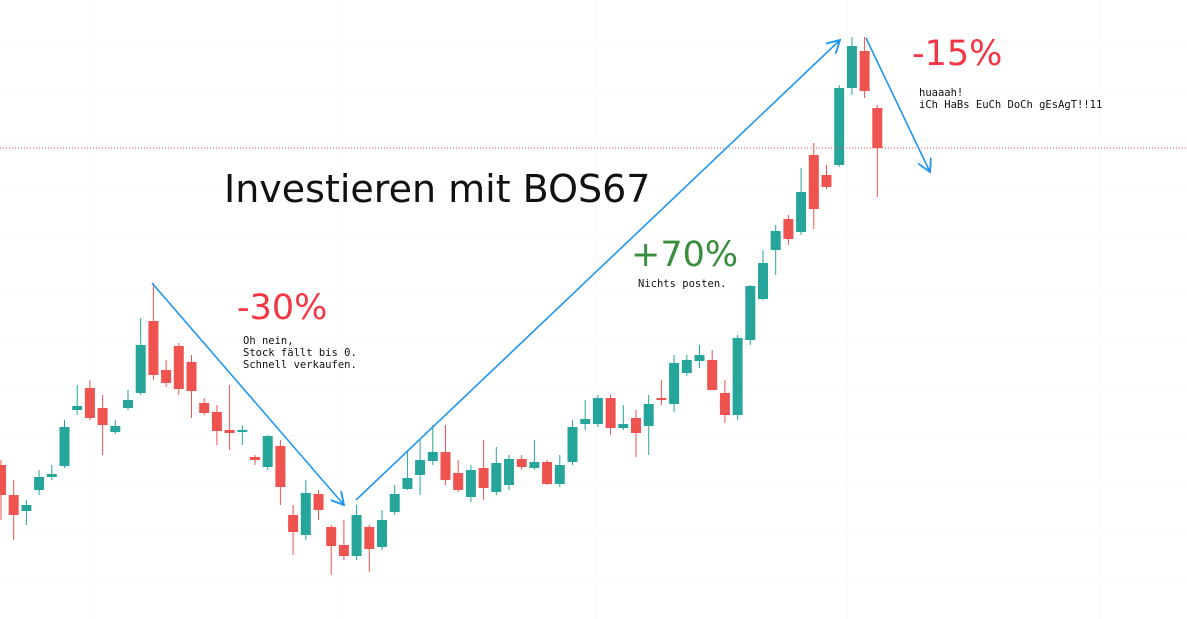  I want to click on annotation-label: +70%, so click(684, 255).